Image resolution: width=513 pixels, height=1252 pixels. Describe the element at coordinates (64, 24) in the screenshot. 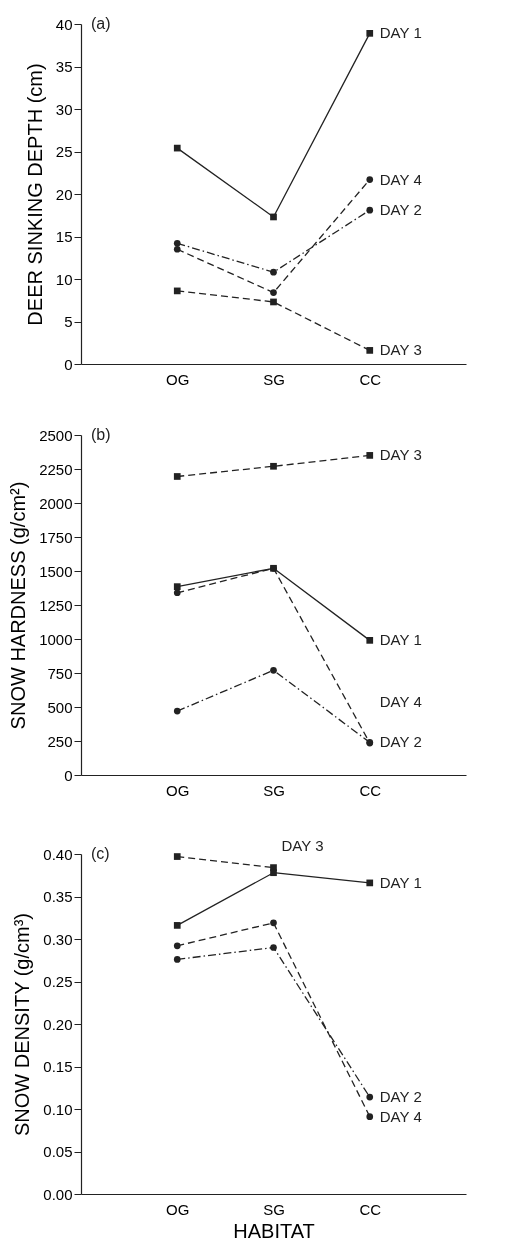

I see `y-tick-label: 40` at that location.